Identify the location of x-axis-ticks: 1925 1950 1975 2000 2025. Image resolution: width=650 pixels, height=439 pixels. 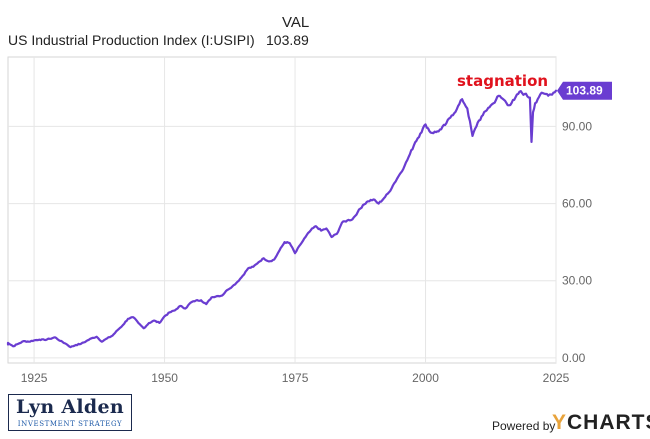
(295, 378).